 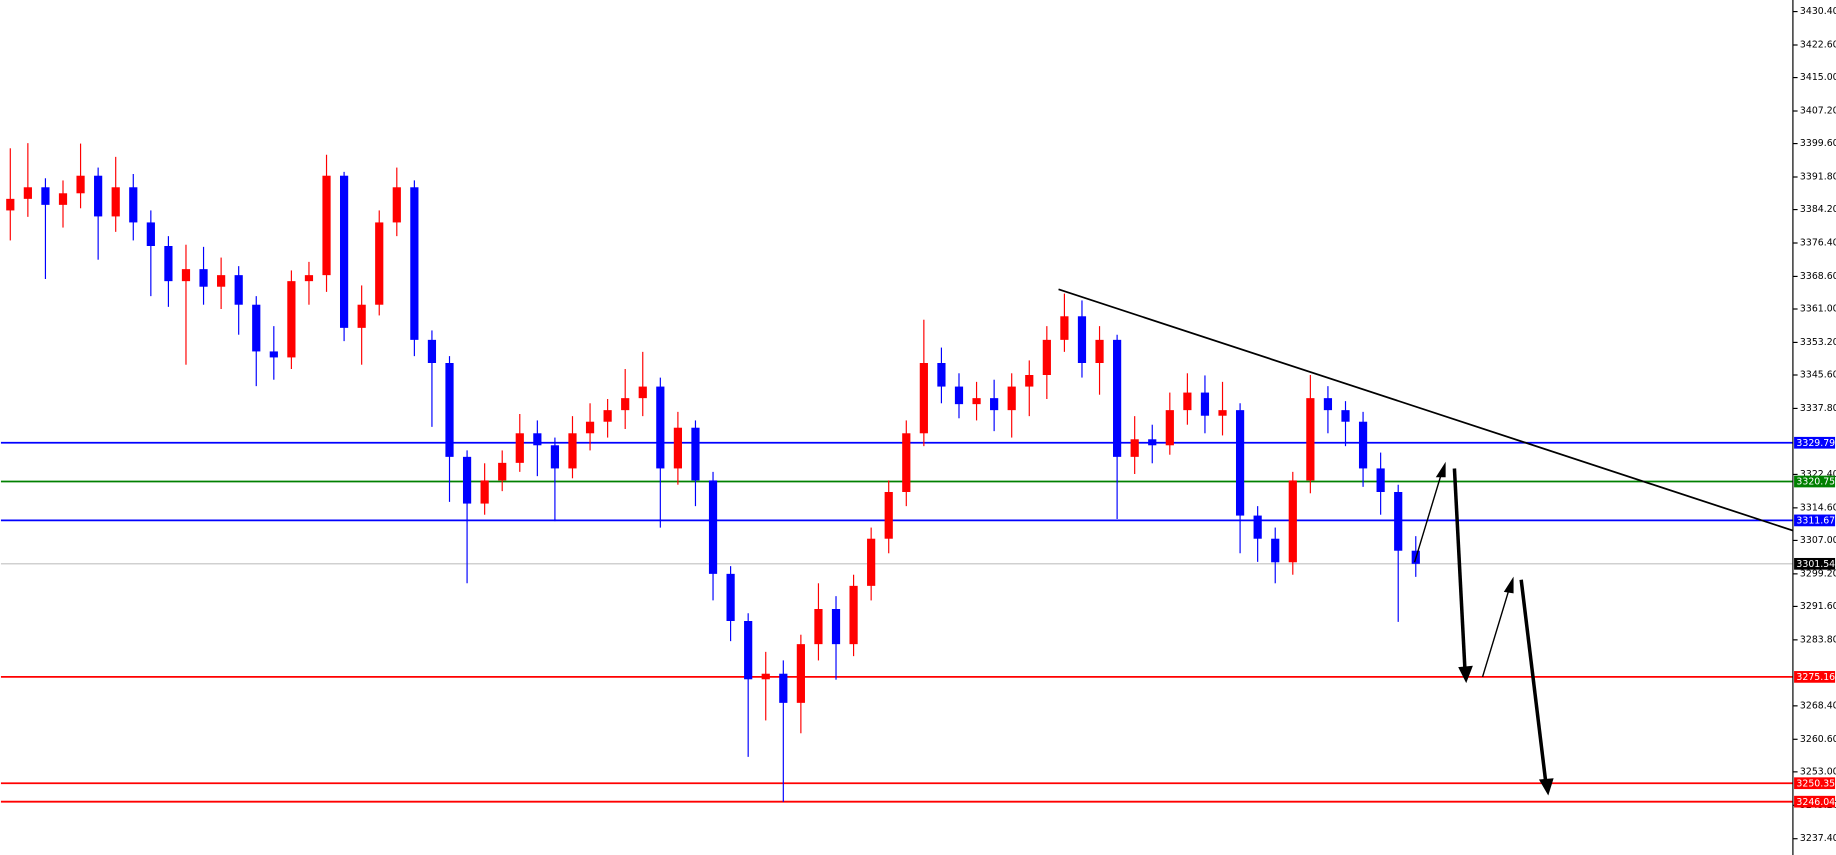 What do you see at coordinates (1818, 739) in the screenshot?
I see `y-tick-label: 3260.60` at bounding box center [1818, 739].